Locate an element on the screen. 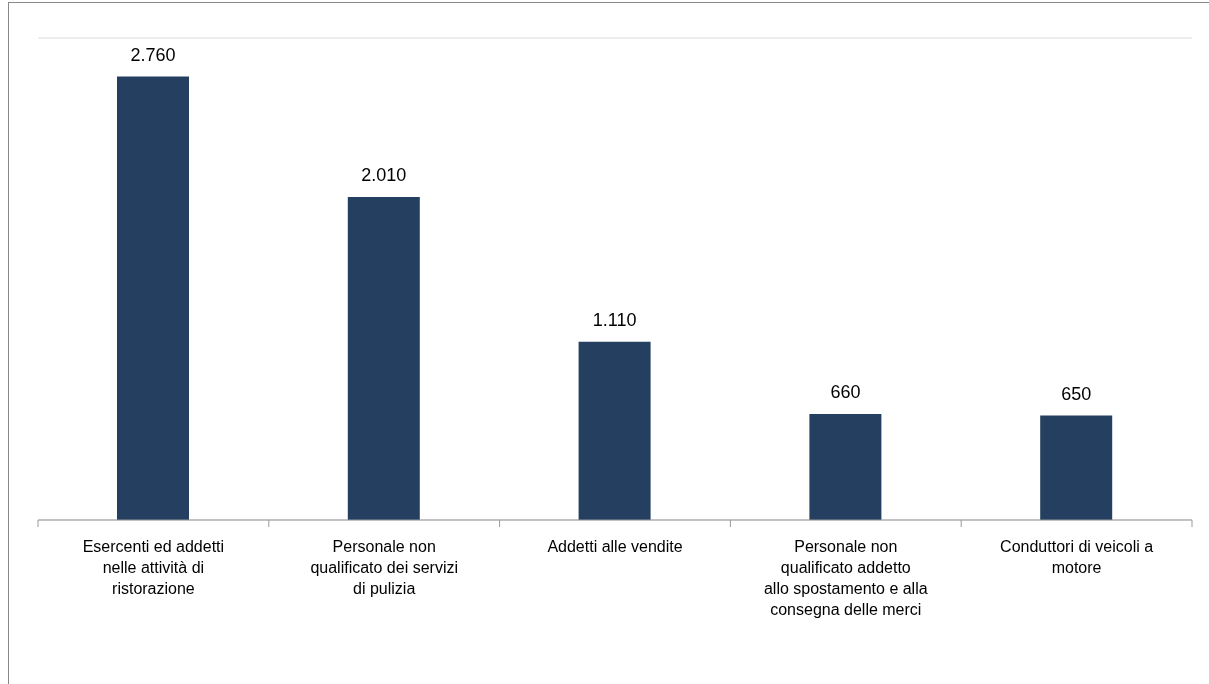  x-tick-label: Addetti alle vendite is located at coordinates (615, 546).